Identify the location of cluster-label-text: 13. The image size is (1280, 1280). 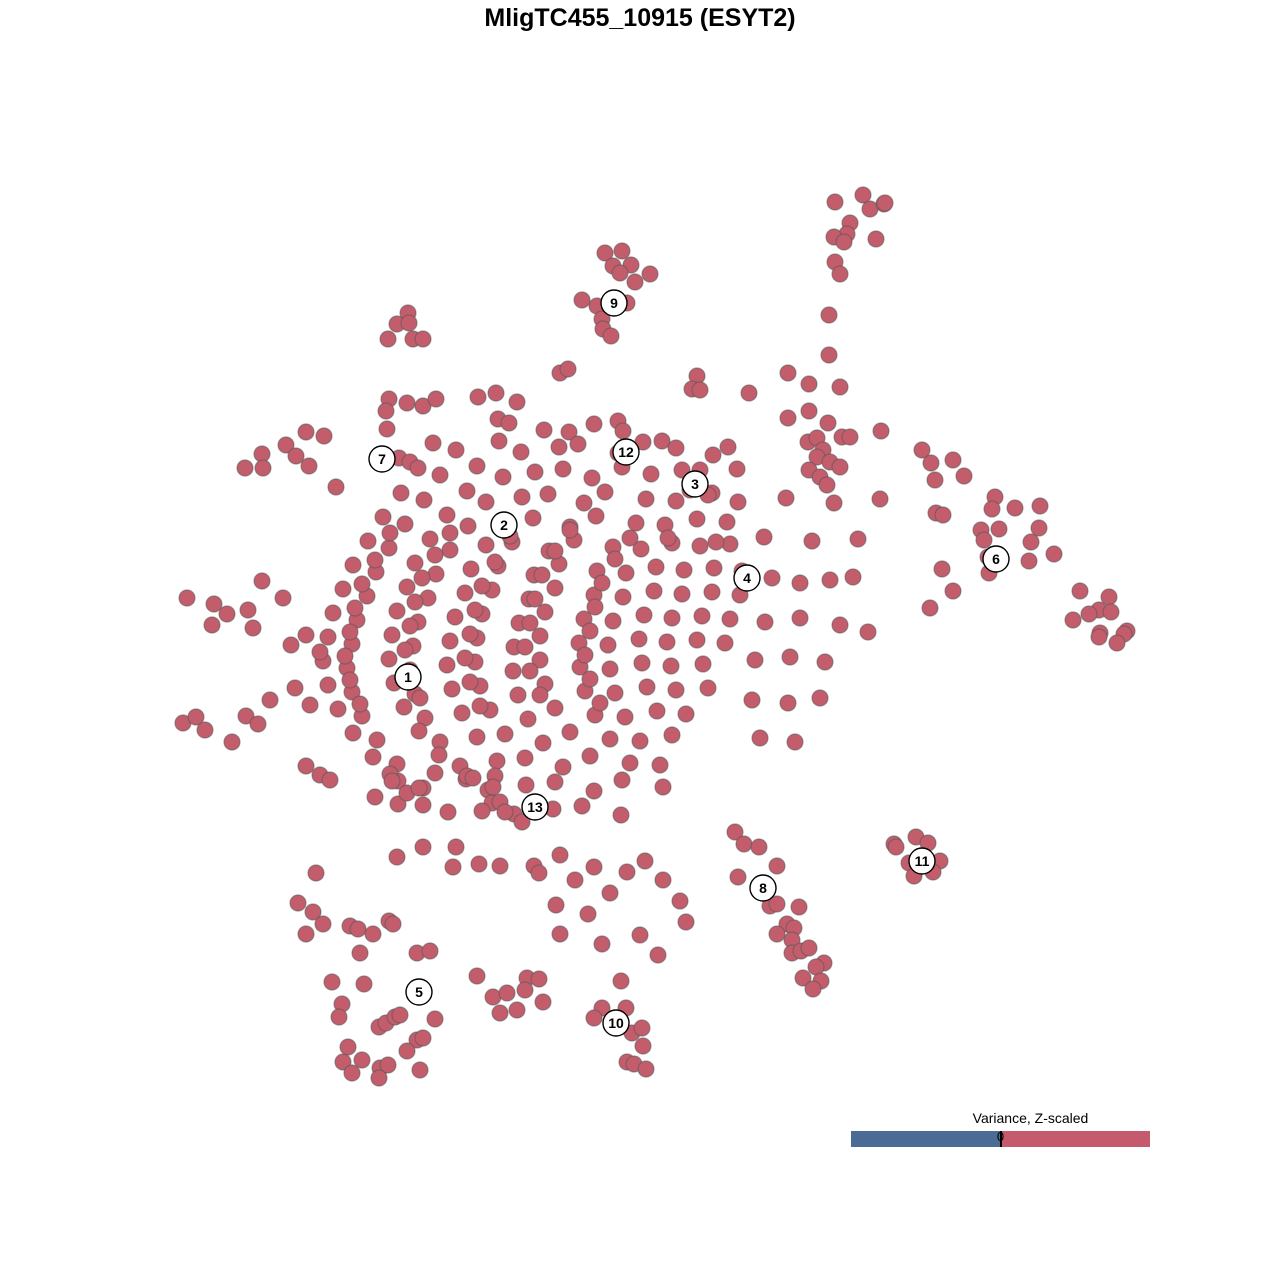
(535, 807).